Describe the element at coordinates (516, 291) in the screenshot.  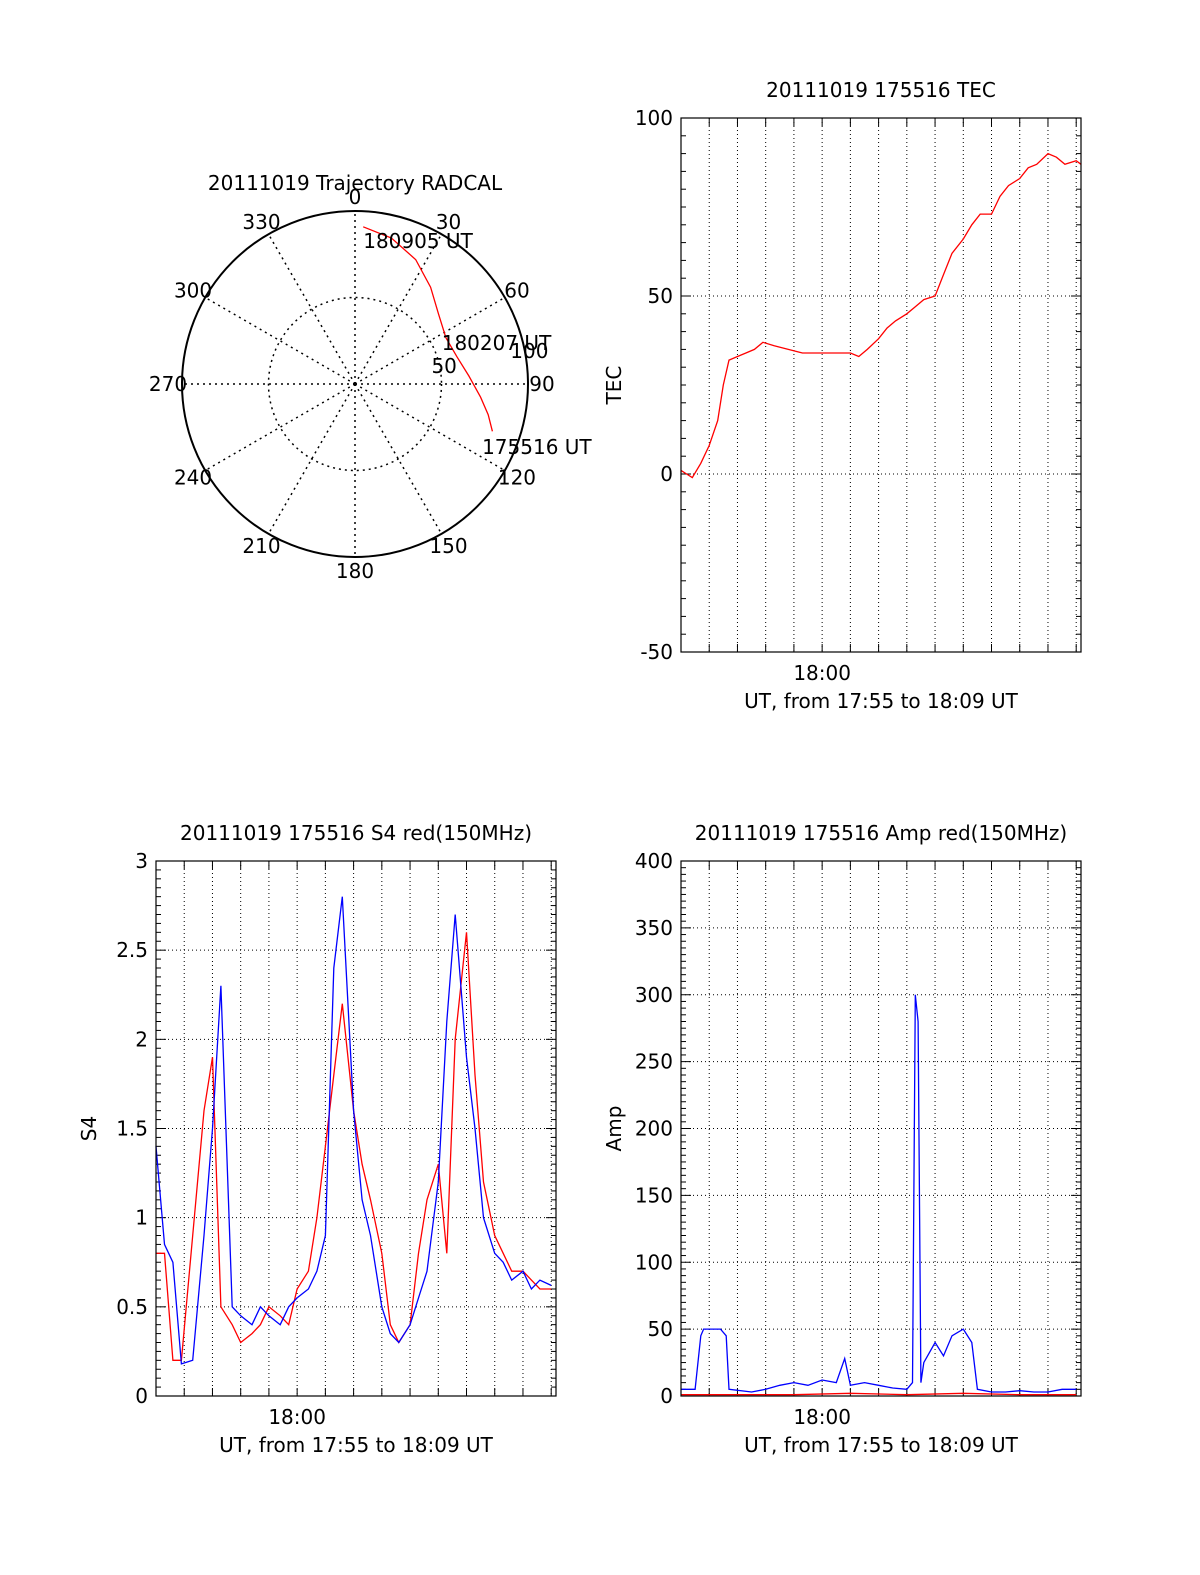
I see `angle-label: 60` at that location.